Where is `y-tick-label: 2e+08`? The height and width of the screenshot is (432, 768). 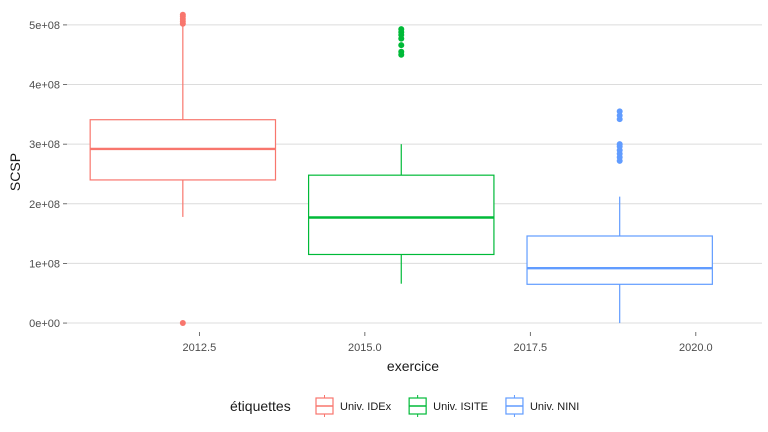 y-tick-label: 2e+08 is located at coordinates (44, 205).